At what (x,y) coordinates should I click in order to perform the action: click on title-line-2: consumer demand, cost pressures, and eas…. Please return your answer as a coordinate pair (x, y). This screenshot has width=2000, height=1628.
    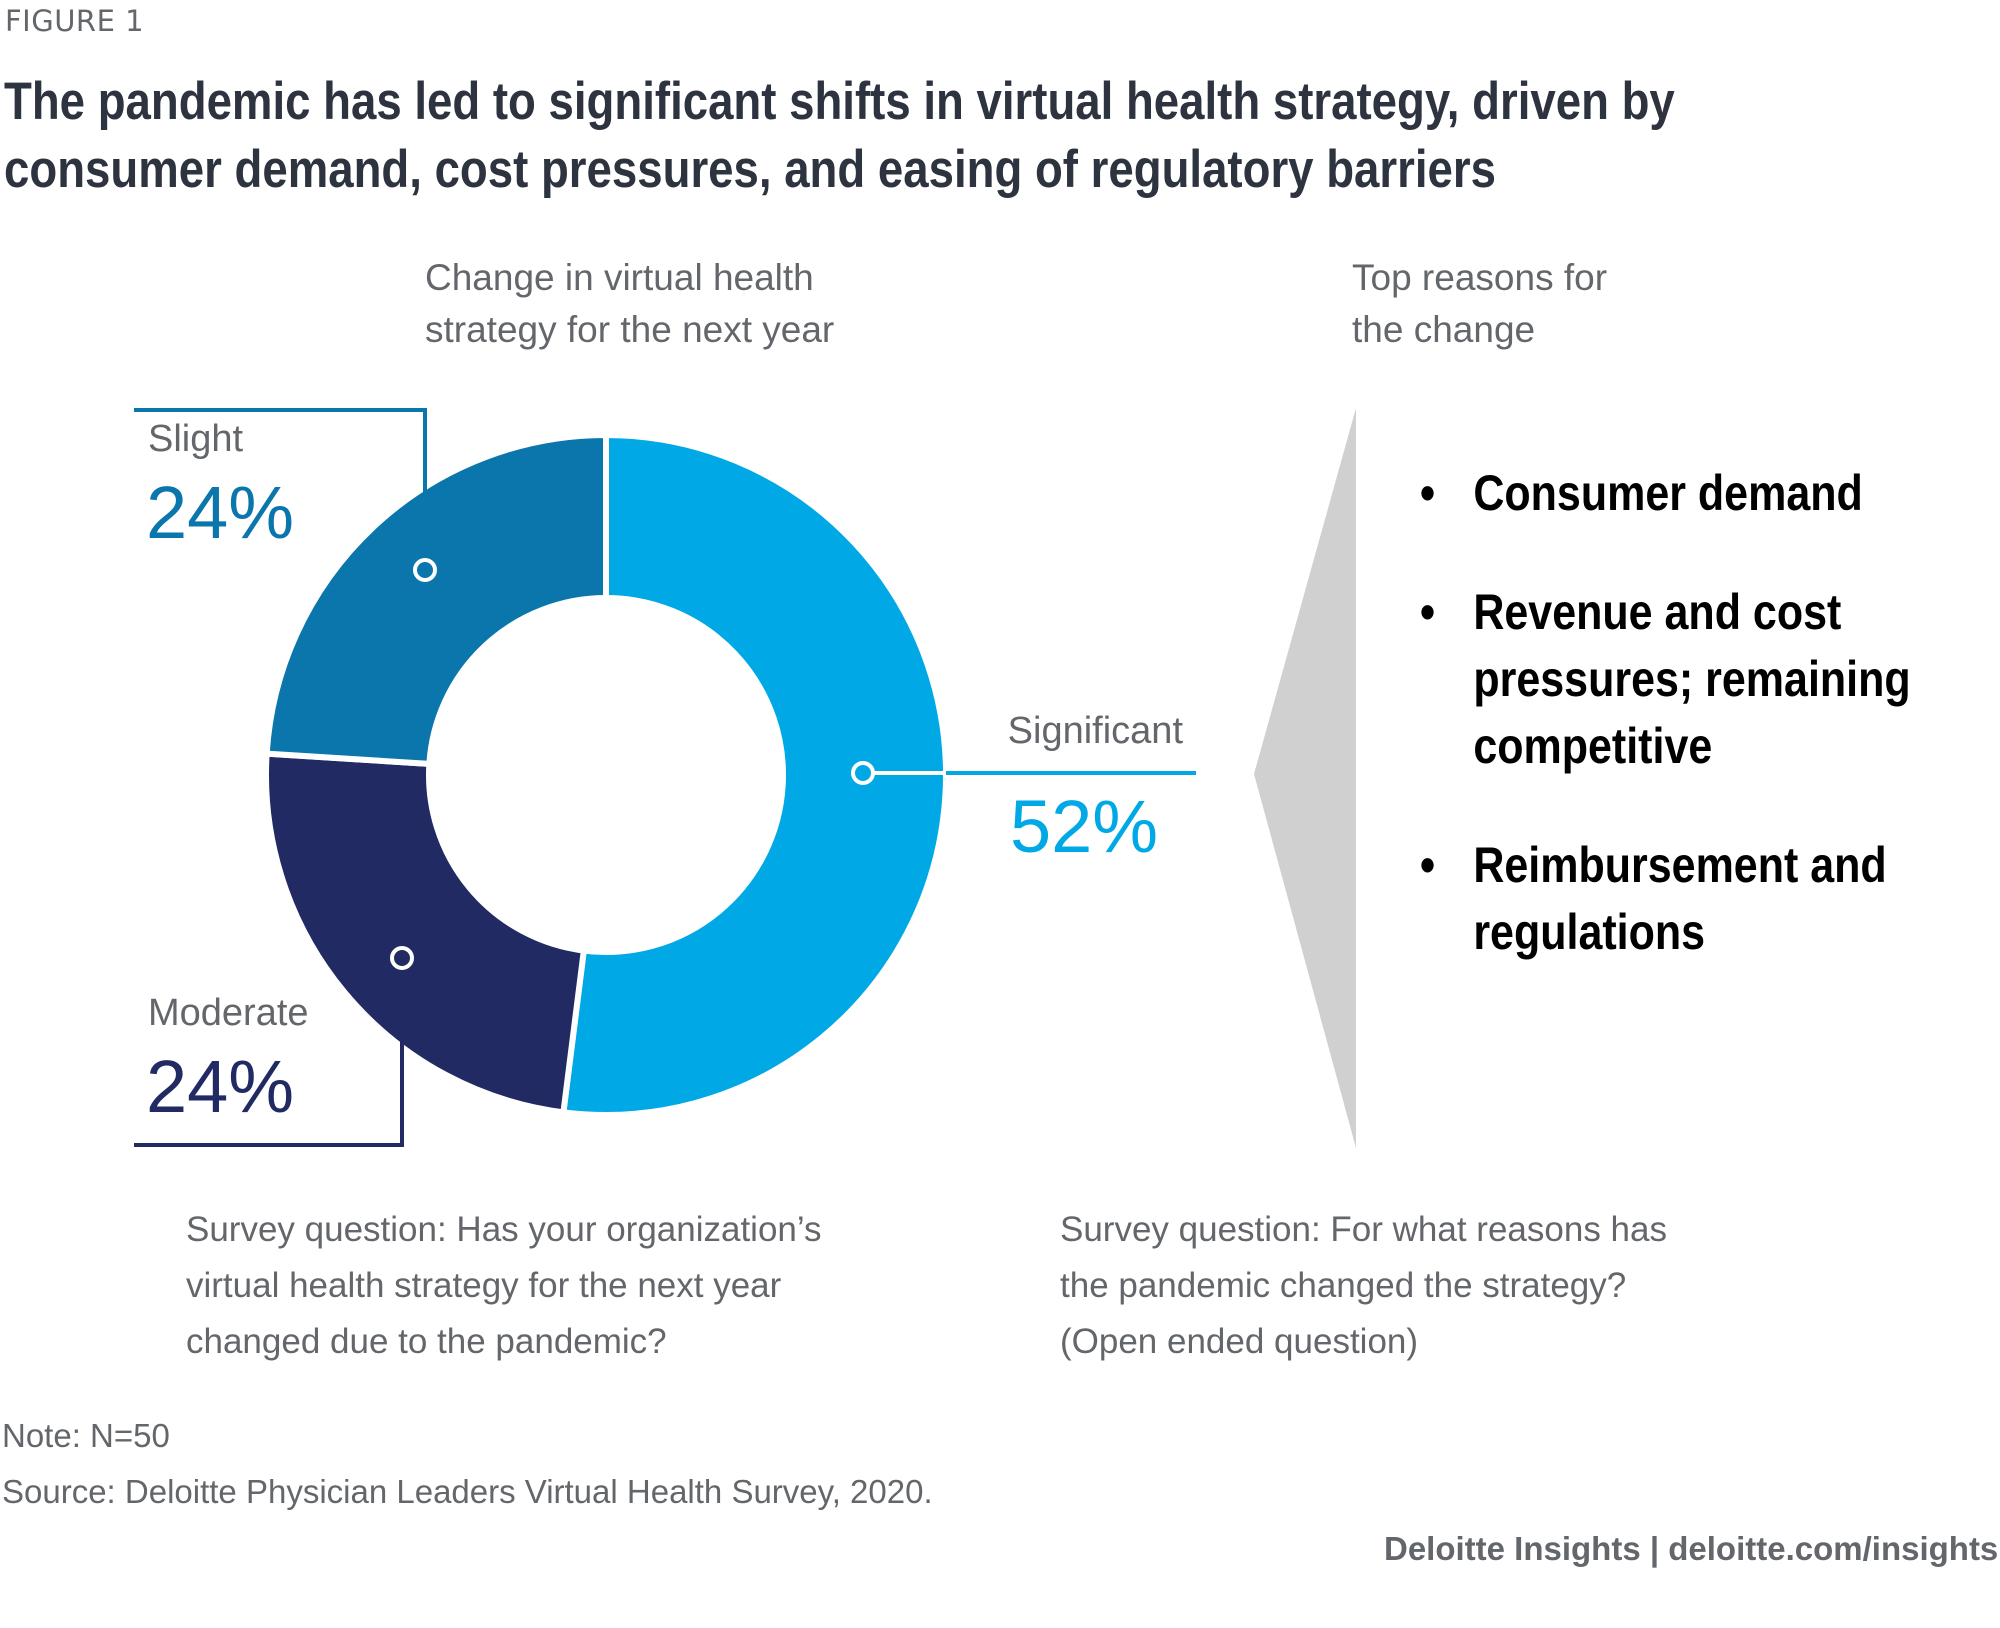
    Looking at the image, I should click on (750, 169).